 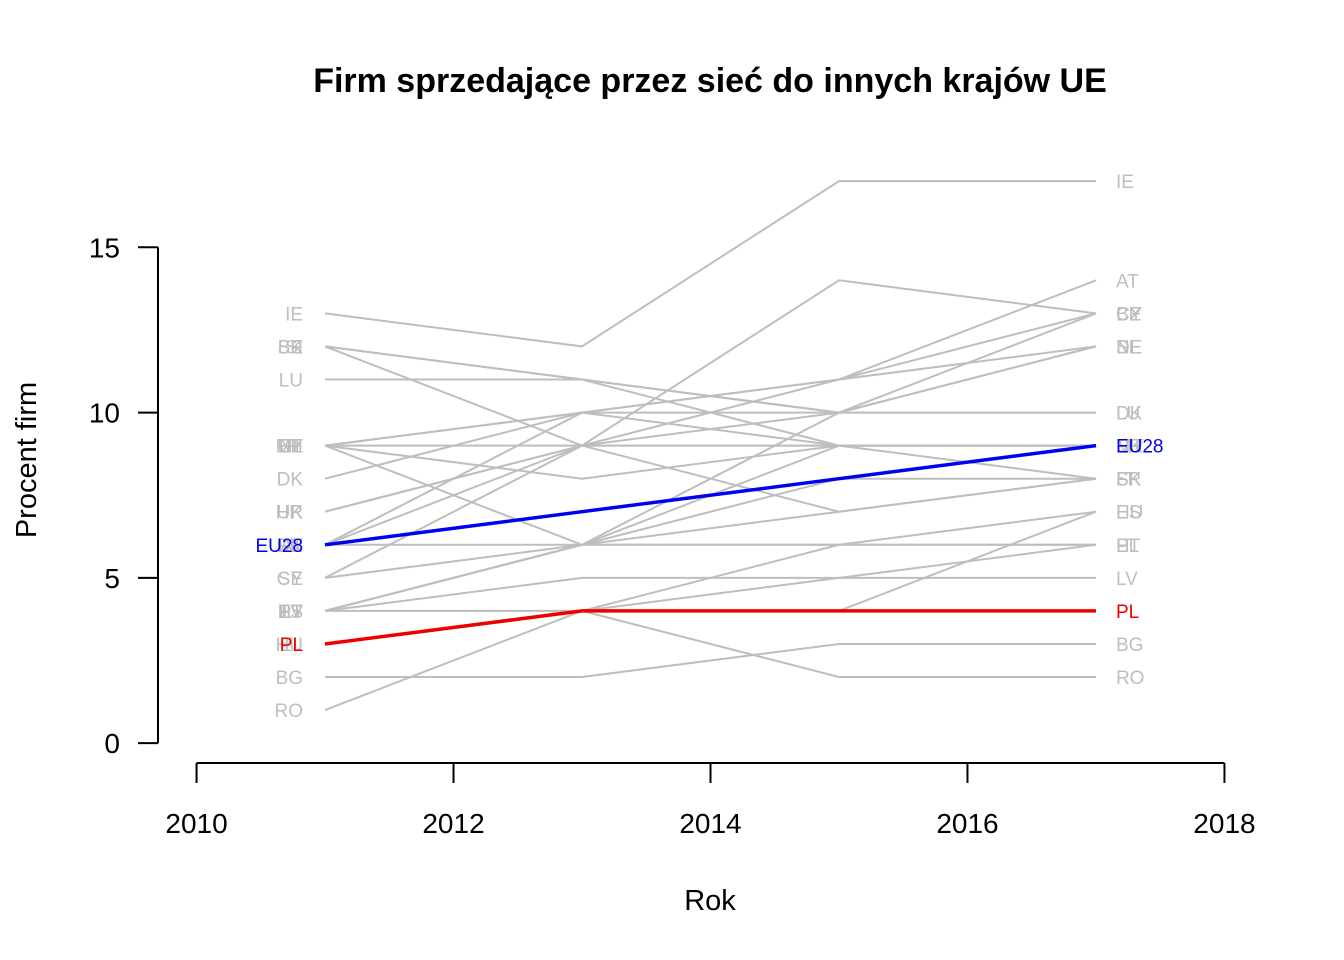 I want to click on series-label-start-mt: MT, so click(x=290, y=447).